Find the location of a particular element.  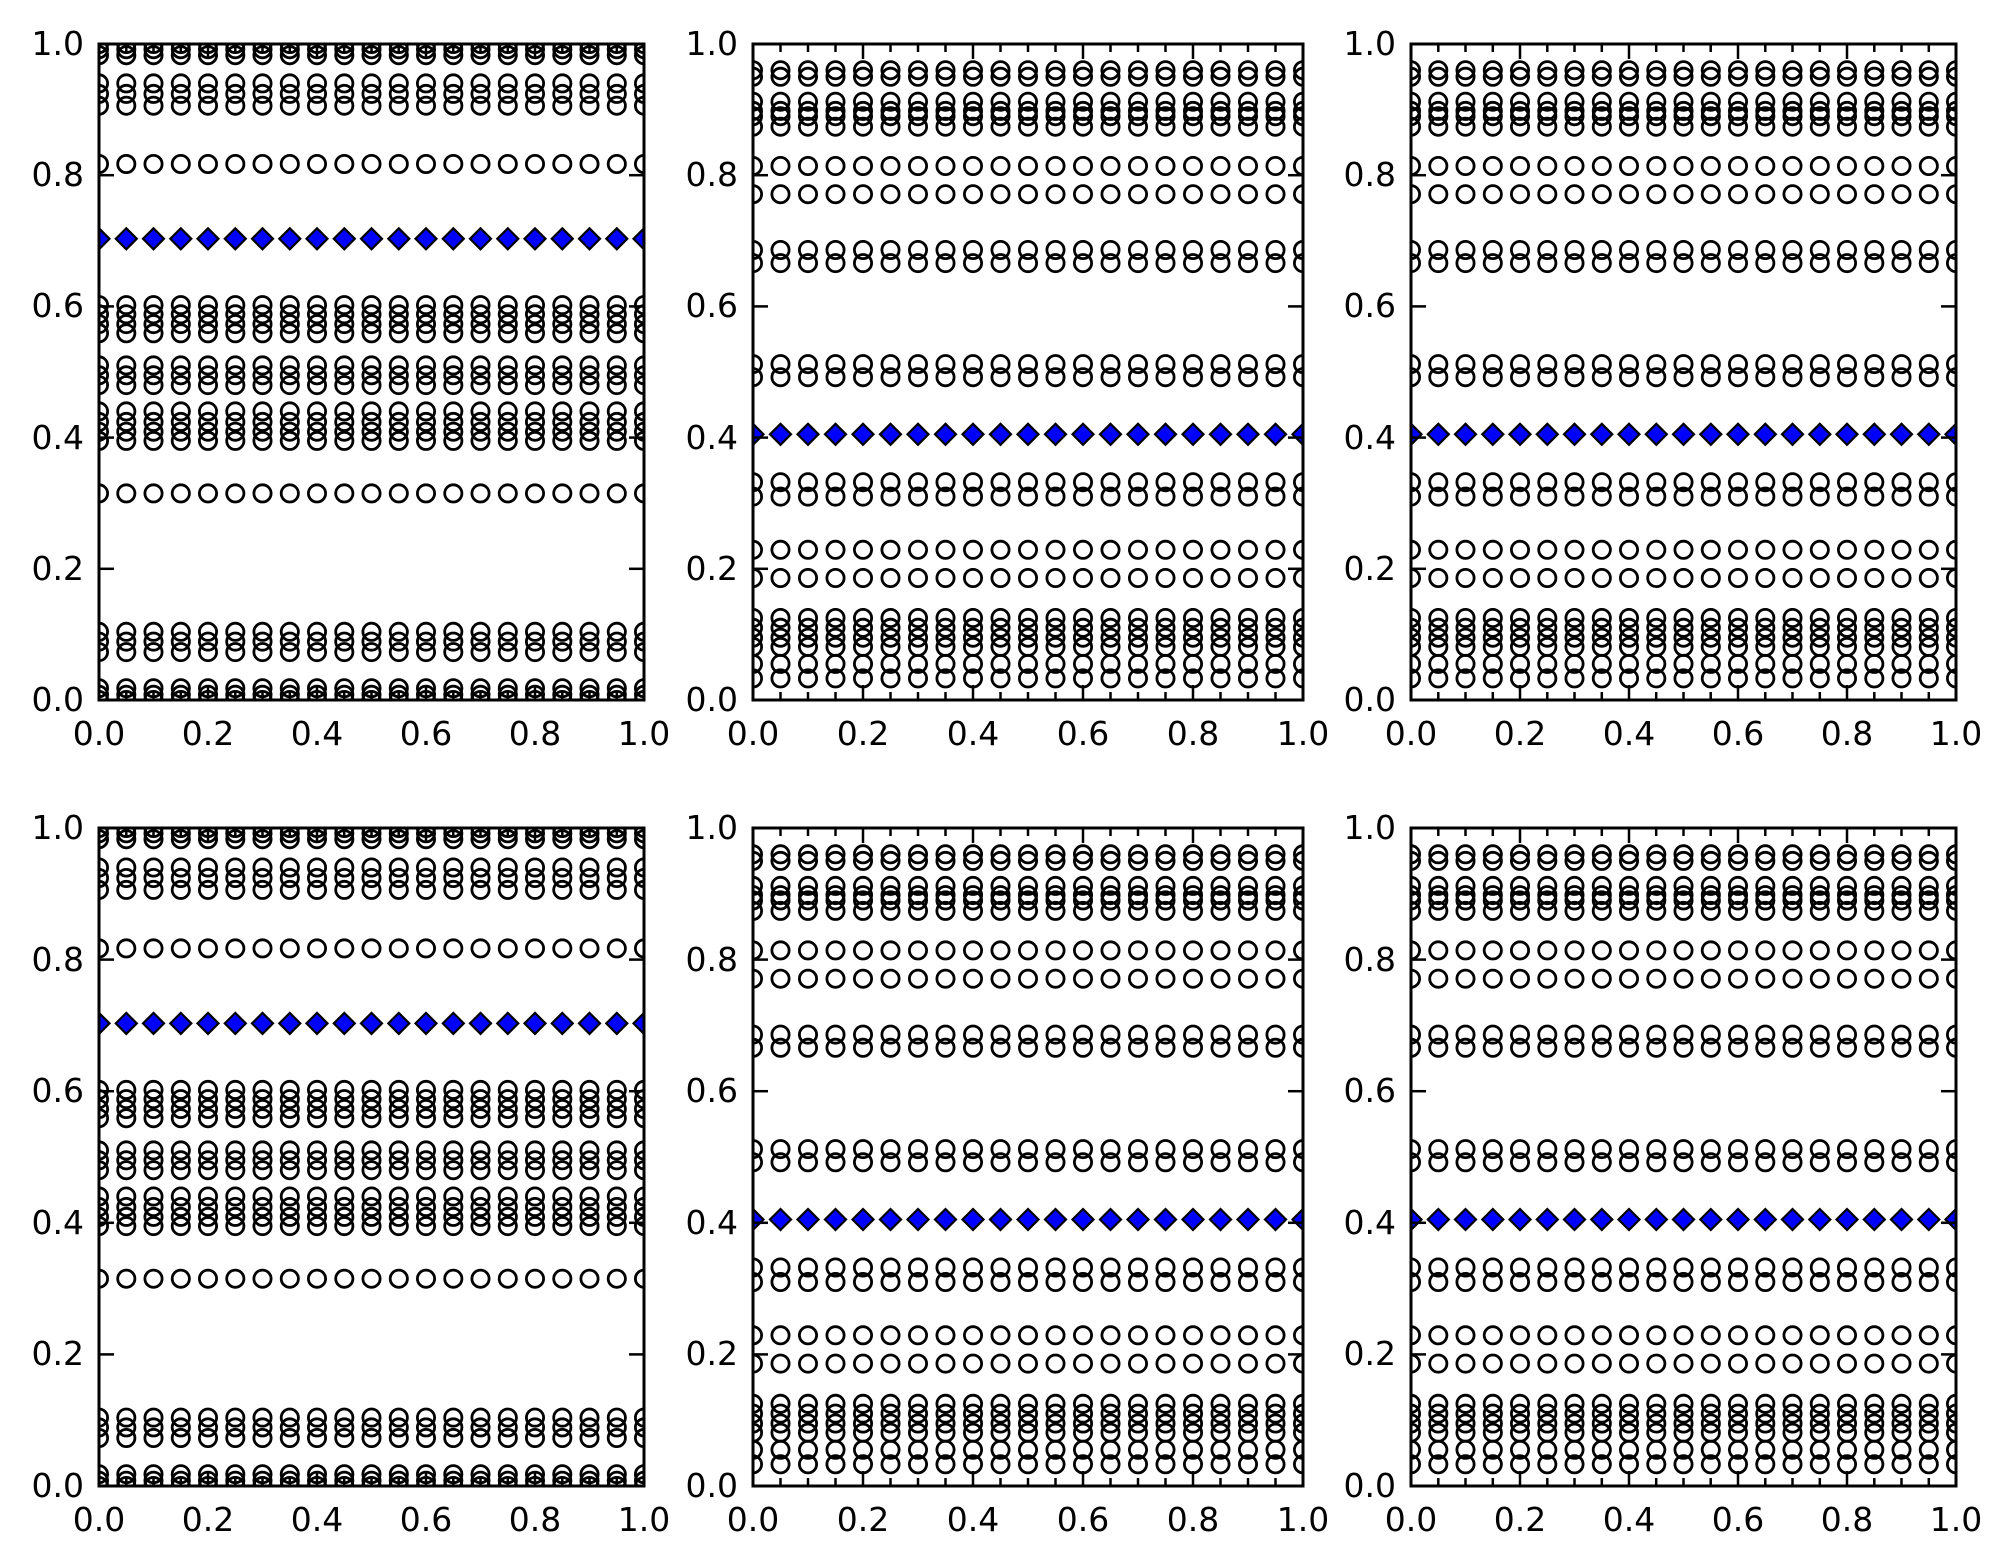

x-tick-label-top-middle-1.0: 1.0 is located at coordinates (1303, 733).